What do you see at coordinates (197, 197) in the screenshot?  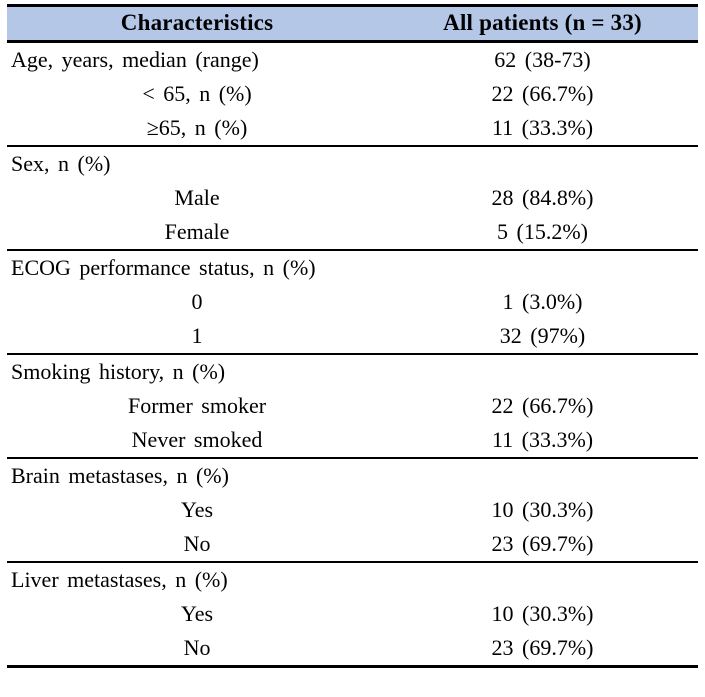 I see `item-label: Male` at bounding box center [197, 197].